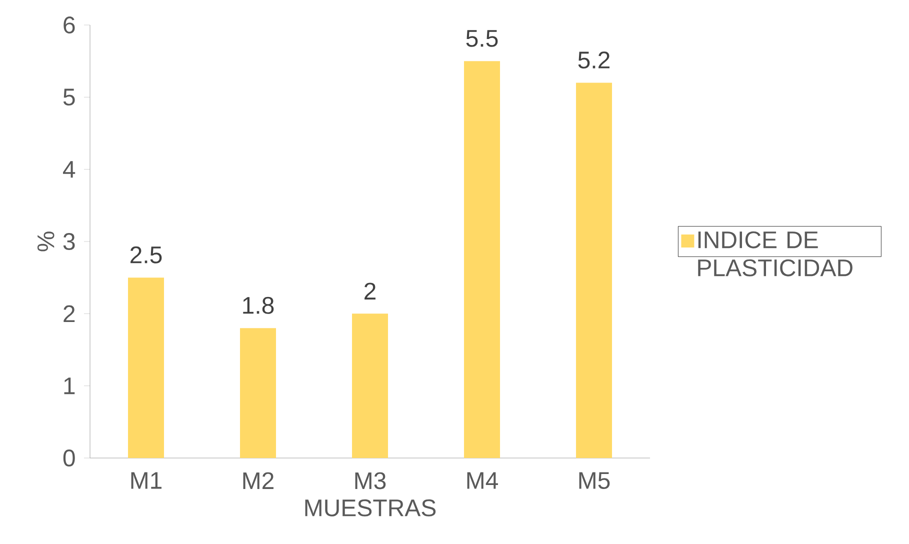  I want to click on legend-label: INDICE DE PLASTICIDAD, so click(775, 253).